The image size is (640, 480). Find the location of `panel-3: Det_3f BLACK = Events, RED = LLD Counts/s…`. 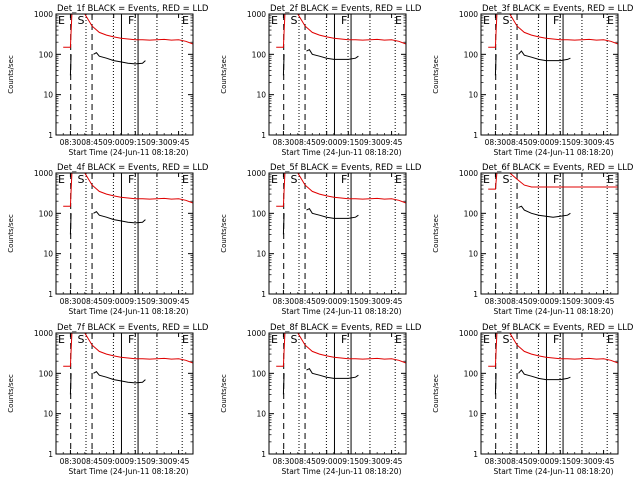

panel-3: Det_3f BLACK = Events, RED = LLD Counts/s… is located at coordinates (533, 80).